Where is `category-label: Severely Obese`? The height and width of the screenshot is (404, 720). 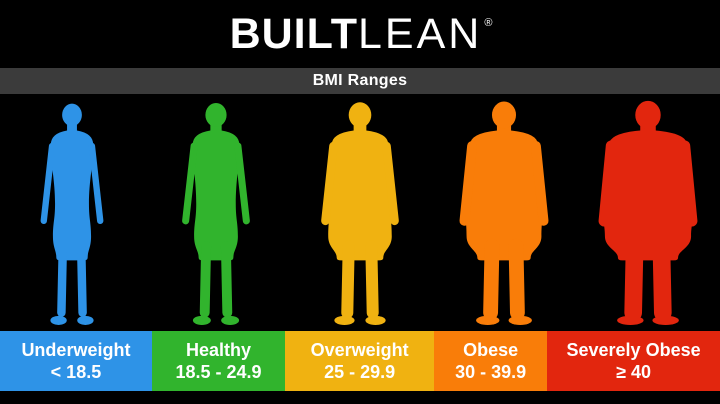
category-label: Severely Obese is located at coordinates (633, 350).